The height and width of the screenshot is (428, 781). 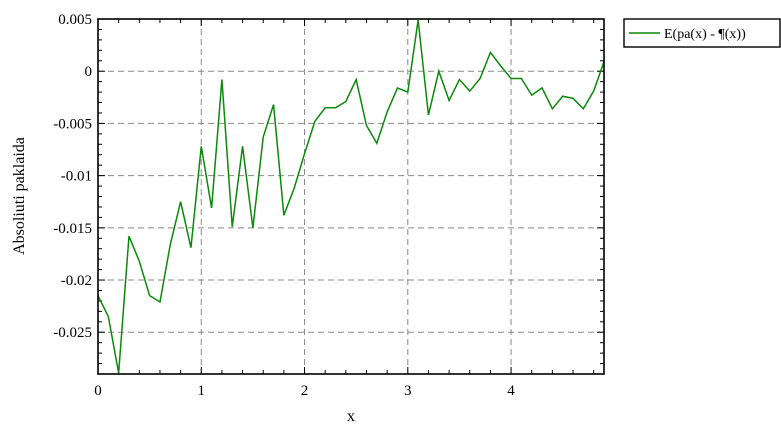 What do you see at coordinates (76, 281) in the screenshot?
I see `y-tick-label: -0.02` at bounding box center [76, 281].